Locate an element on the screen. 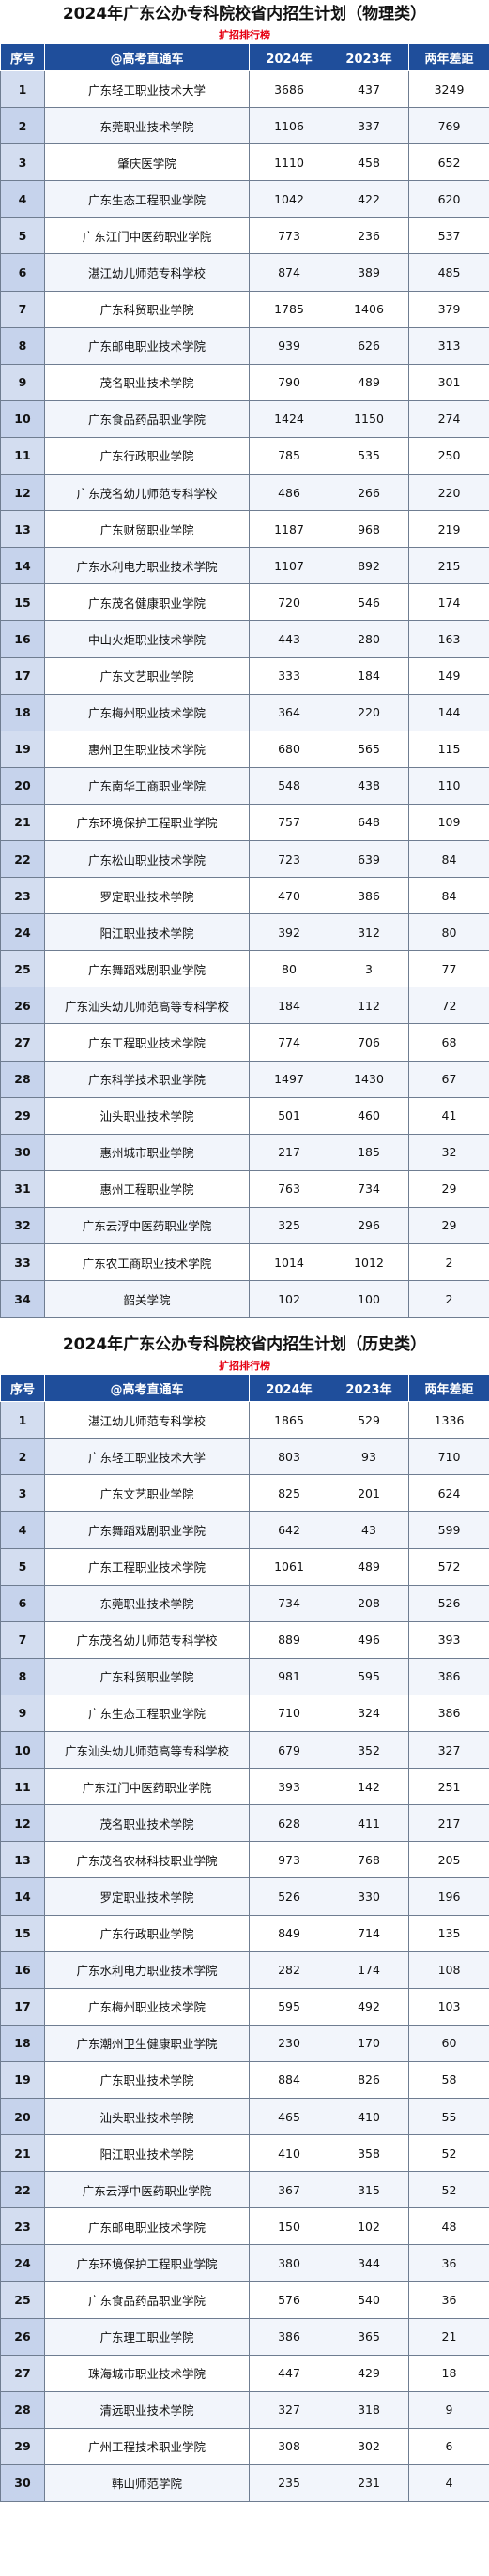 Image resolution: width=489 pixels, height=2576 pixels. cell-school: 罗定职业技术学院 is located at coordinates (147, 1896).